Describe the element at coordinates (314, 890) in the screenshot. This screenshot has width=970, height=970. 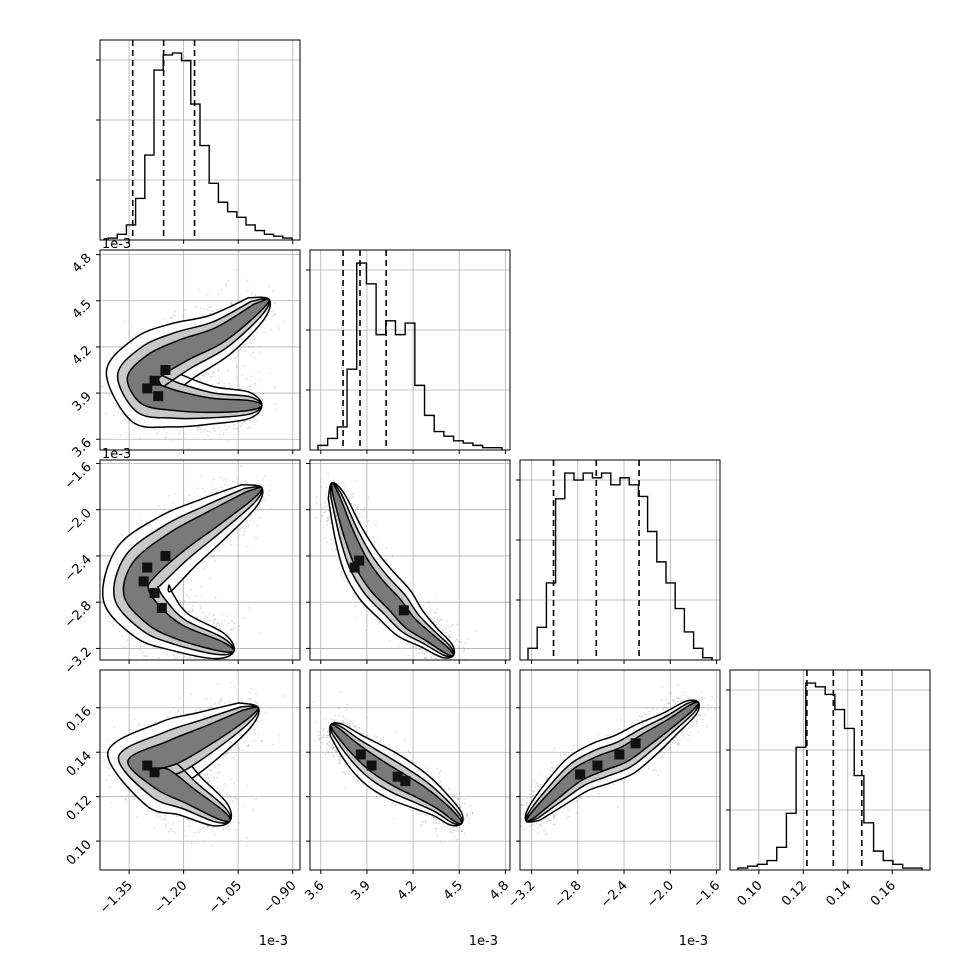
I see `x-tick-label: 3.6` at that location.